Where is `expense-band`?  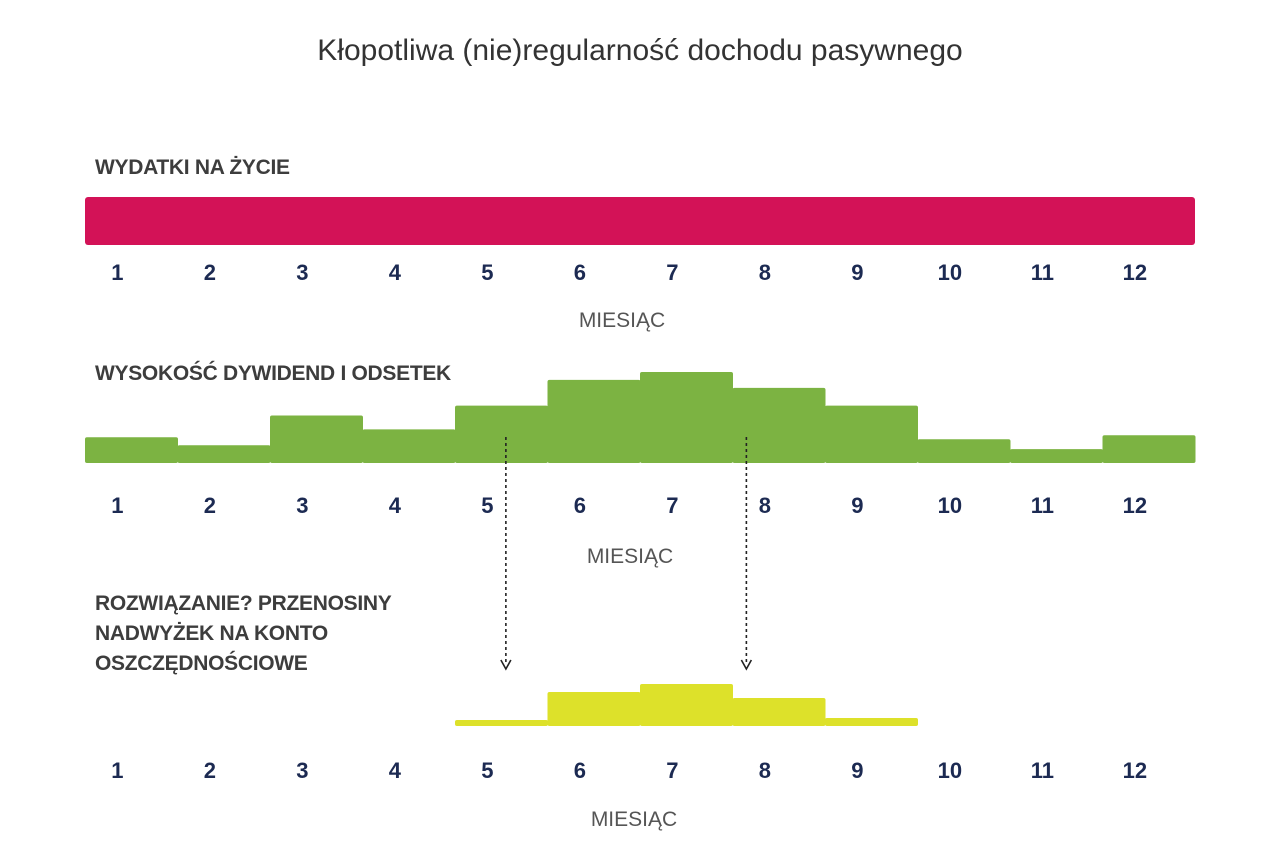 expense-band is located at coordinates (640, 221).